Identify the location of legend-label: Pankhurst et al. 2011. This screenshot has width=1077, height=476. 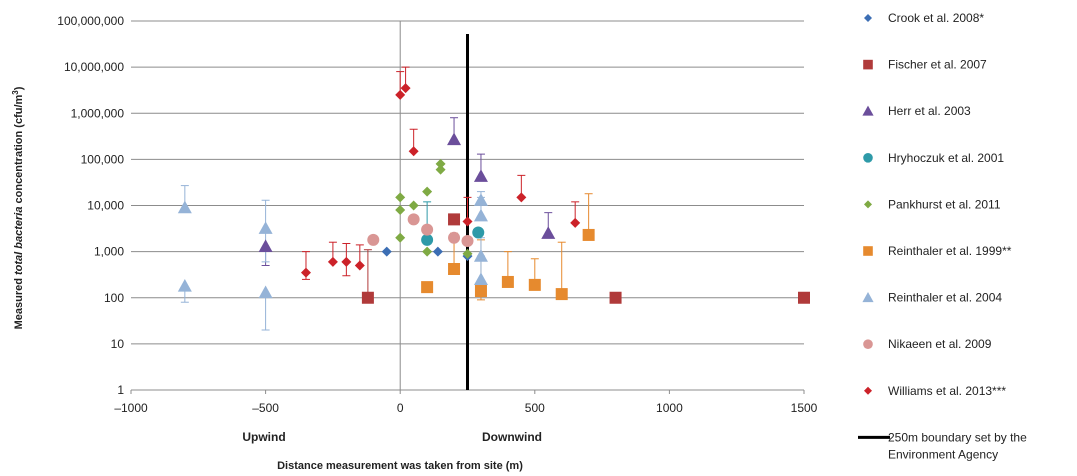
(944, 204).